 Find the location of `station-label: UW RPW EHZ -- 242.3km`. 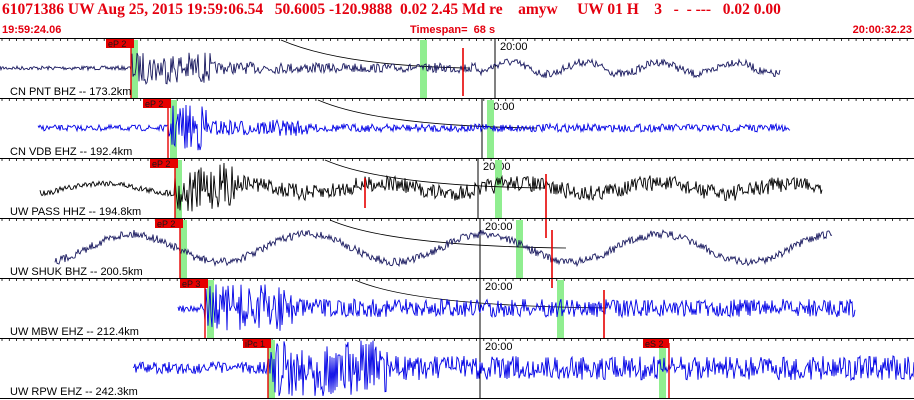

station-label: UW RPW EHZ -- 242.3km is located at coordinates (74, 392).